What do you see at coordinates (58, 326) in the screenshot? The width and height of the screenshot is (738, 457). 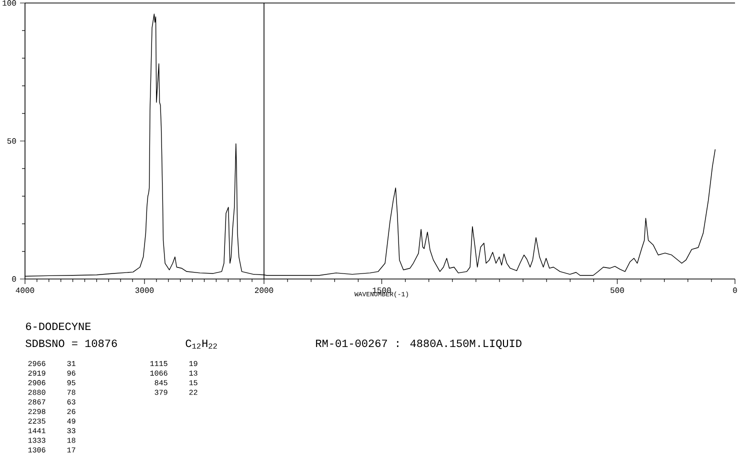 I see `text: 6-DODECYNE` at bounding box center [58, 326].